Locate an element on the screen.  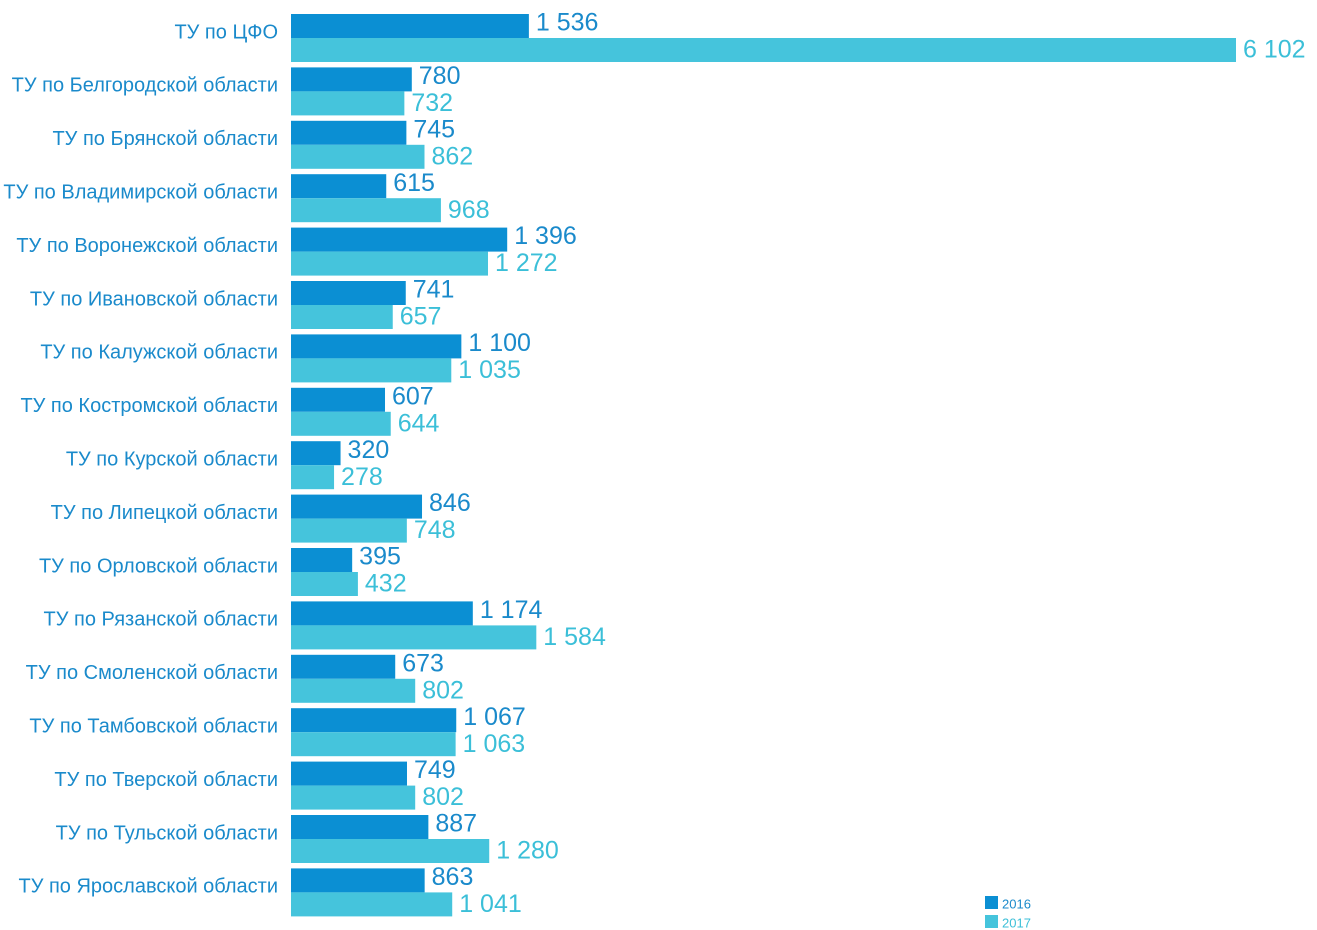
value-label: 1 396 is located at coordinates (545, 236).